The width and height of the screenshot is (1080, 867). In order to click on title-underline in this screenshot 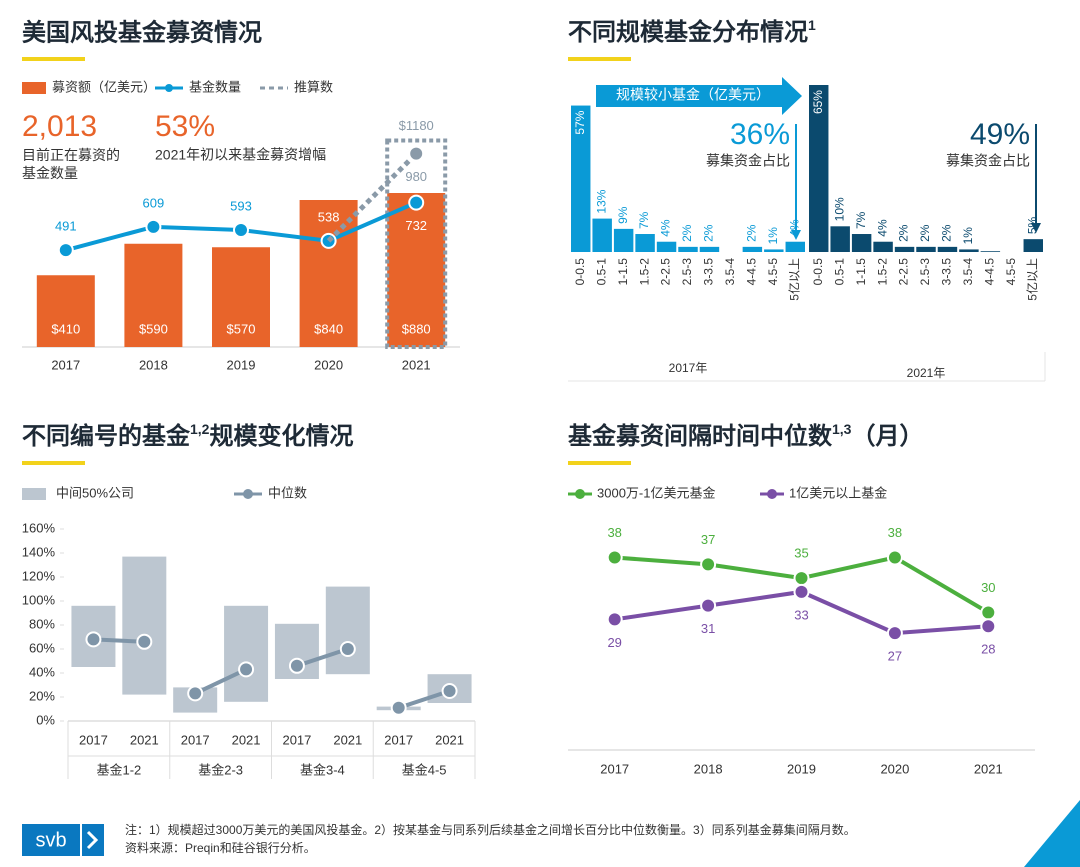, I will do `click(53, 463)`.